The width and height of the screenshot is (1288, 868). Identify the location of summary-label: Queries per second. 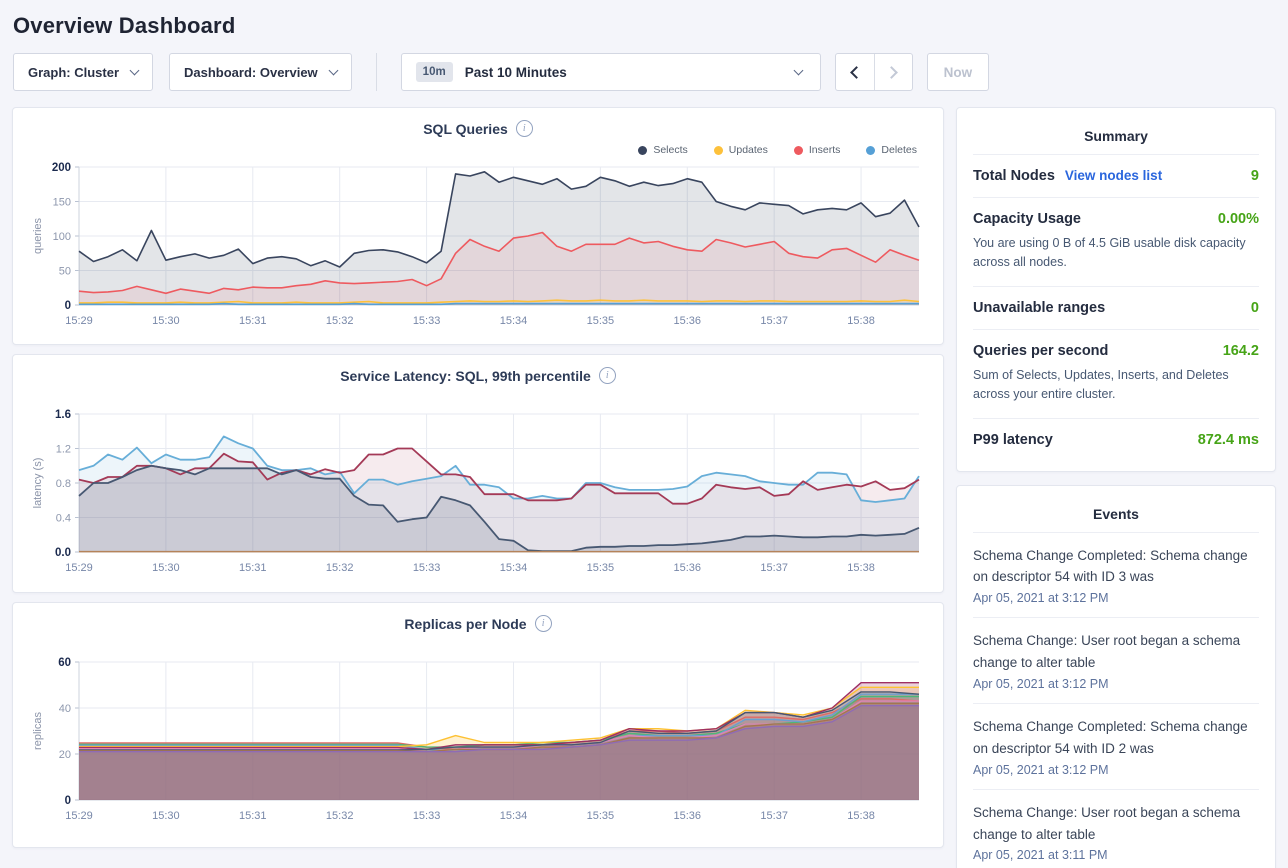
(1041, 350).